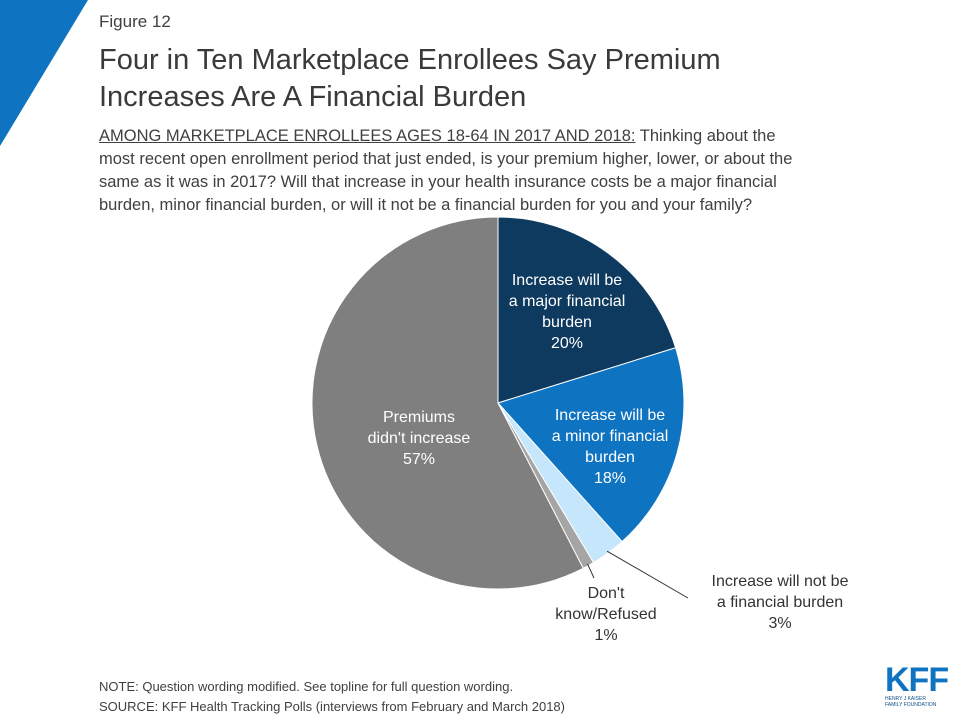  I want to click on corner-stripe-decoration, so click(44, 73).